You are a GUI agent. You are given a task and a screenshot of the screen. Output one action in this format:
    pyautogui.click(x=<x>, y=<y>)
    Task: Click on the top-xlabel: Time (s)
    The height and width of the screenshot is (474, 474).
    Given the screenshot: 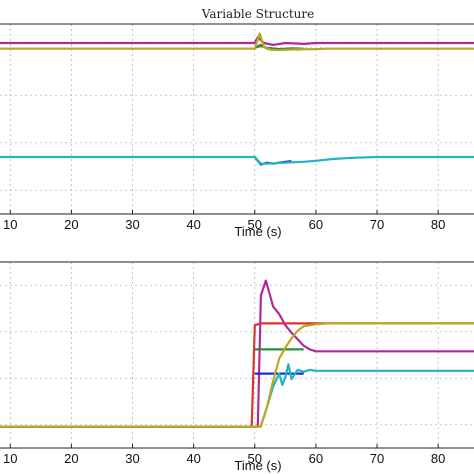 What is the action you would take?
    pyautogui.click(x=257, y=231)
    